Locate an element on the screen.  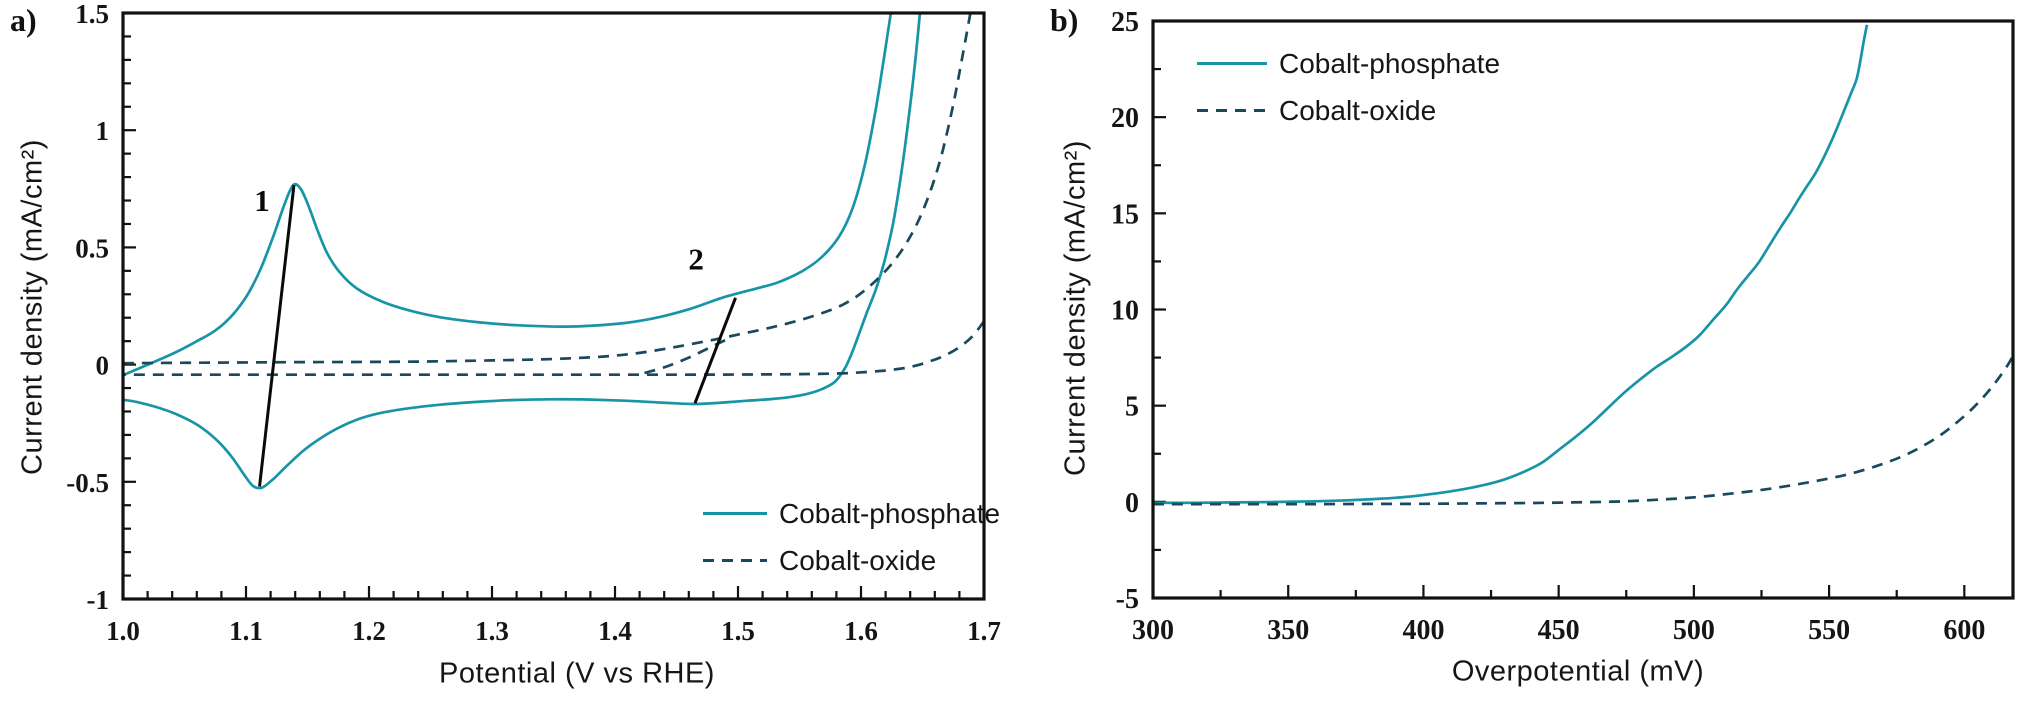
x-tick-label: 400 is located at coordinates (1423, 630).